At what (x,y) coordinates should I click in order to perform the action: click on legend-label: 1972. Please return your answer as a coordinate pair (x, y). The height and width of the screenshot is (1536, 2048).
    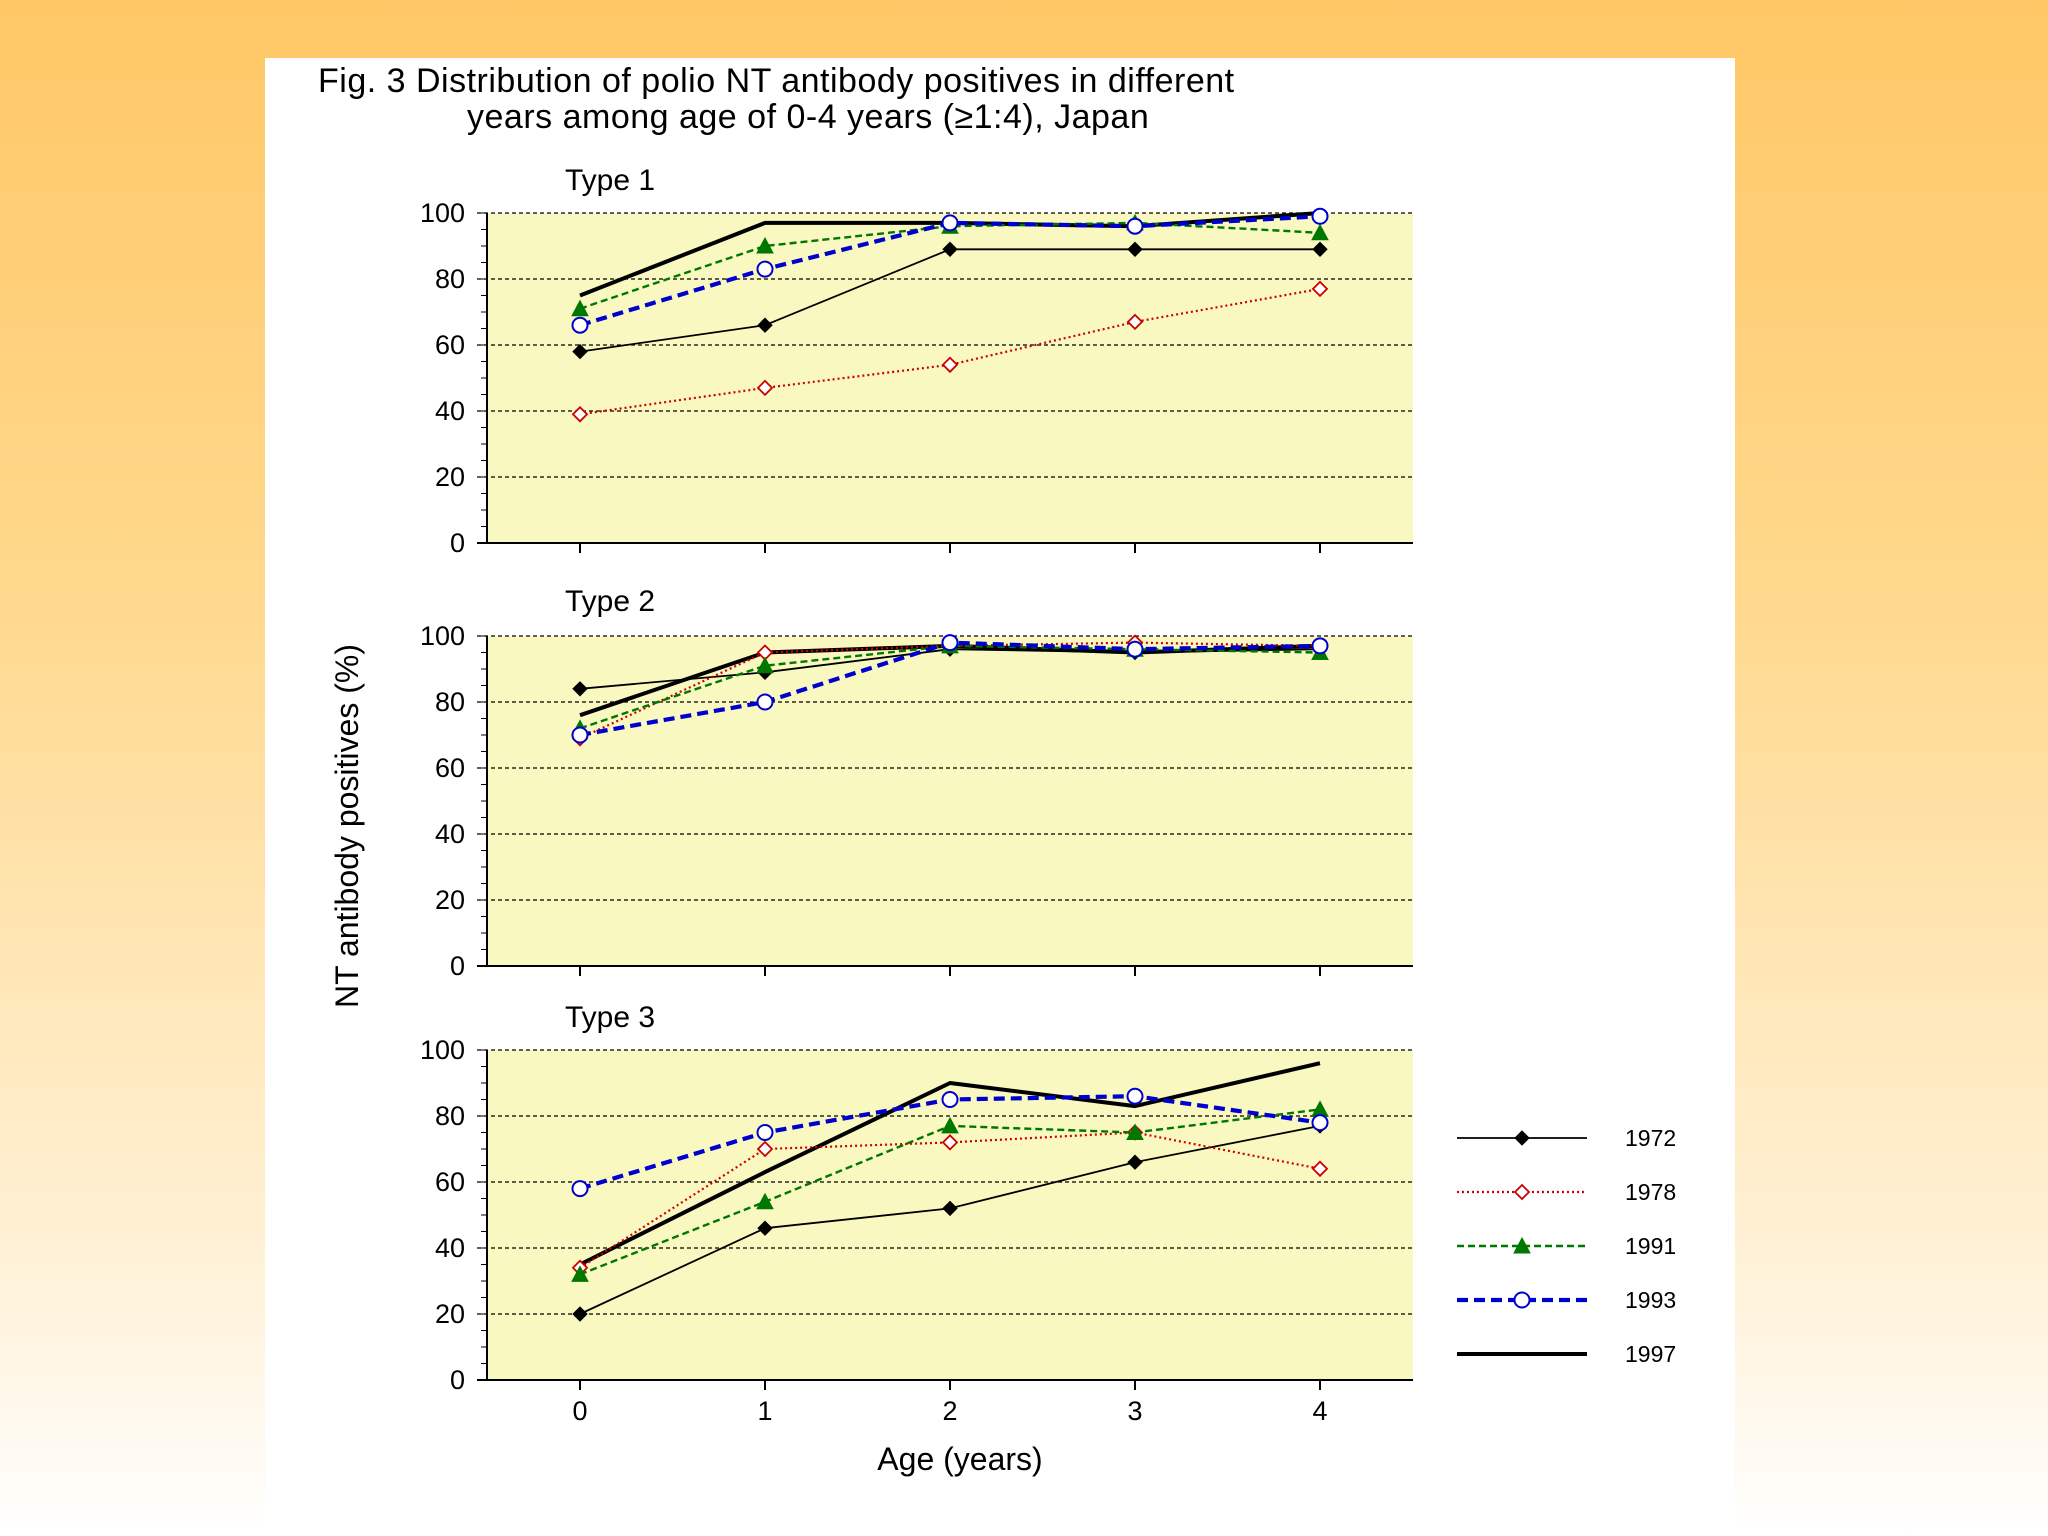
    Looking at the image, I should click on (1650, 1138).